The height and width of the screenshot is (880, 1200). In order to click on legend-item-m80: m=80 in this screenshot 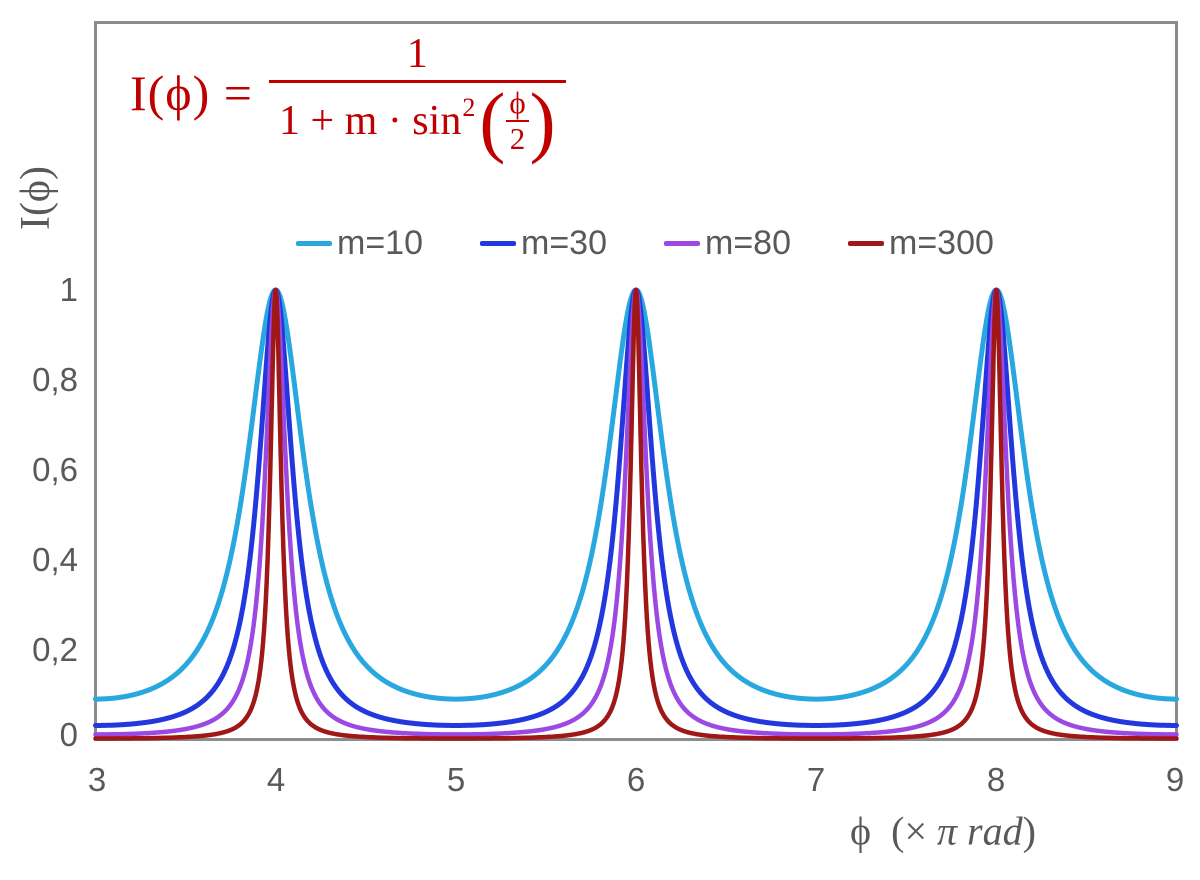, I will do `click(727, 243)`.